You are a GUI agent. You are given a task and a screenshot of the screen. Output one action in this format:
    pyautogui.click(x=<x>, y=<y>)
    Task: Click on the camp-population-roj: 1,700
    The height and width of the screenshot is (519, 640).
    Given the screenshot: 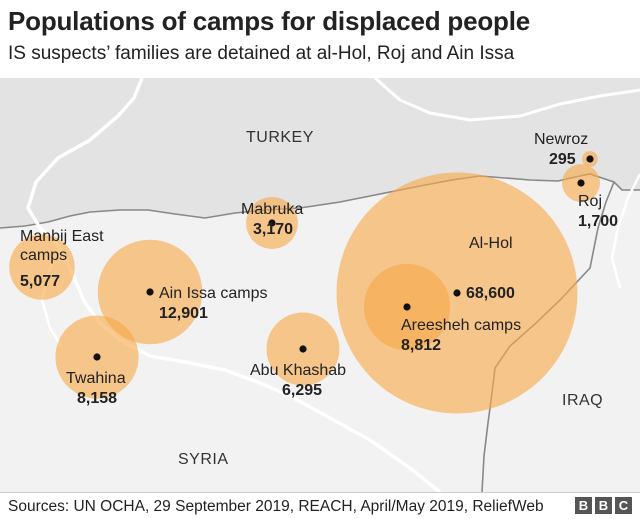 What is the action you would take?
    pyautogui.click(x=598, y=221)
    